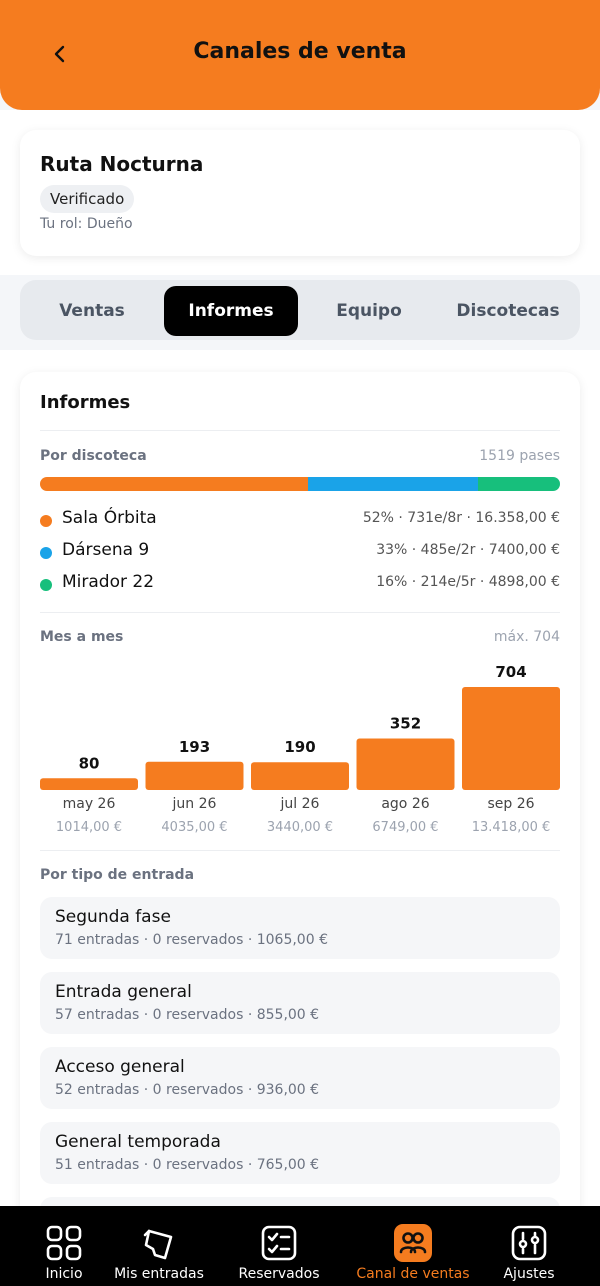 The height and width of the screenshot is (1286, 600). I want to click on group-icon, so click(413, 1243).